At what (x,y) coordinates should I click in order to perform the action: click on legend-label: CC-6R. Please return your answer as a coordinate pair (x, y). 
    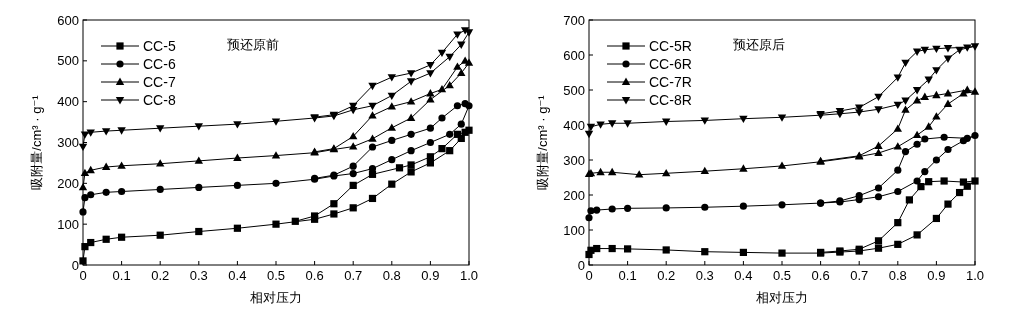
    Looking at the image, I should click on (670, 64).